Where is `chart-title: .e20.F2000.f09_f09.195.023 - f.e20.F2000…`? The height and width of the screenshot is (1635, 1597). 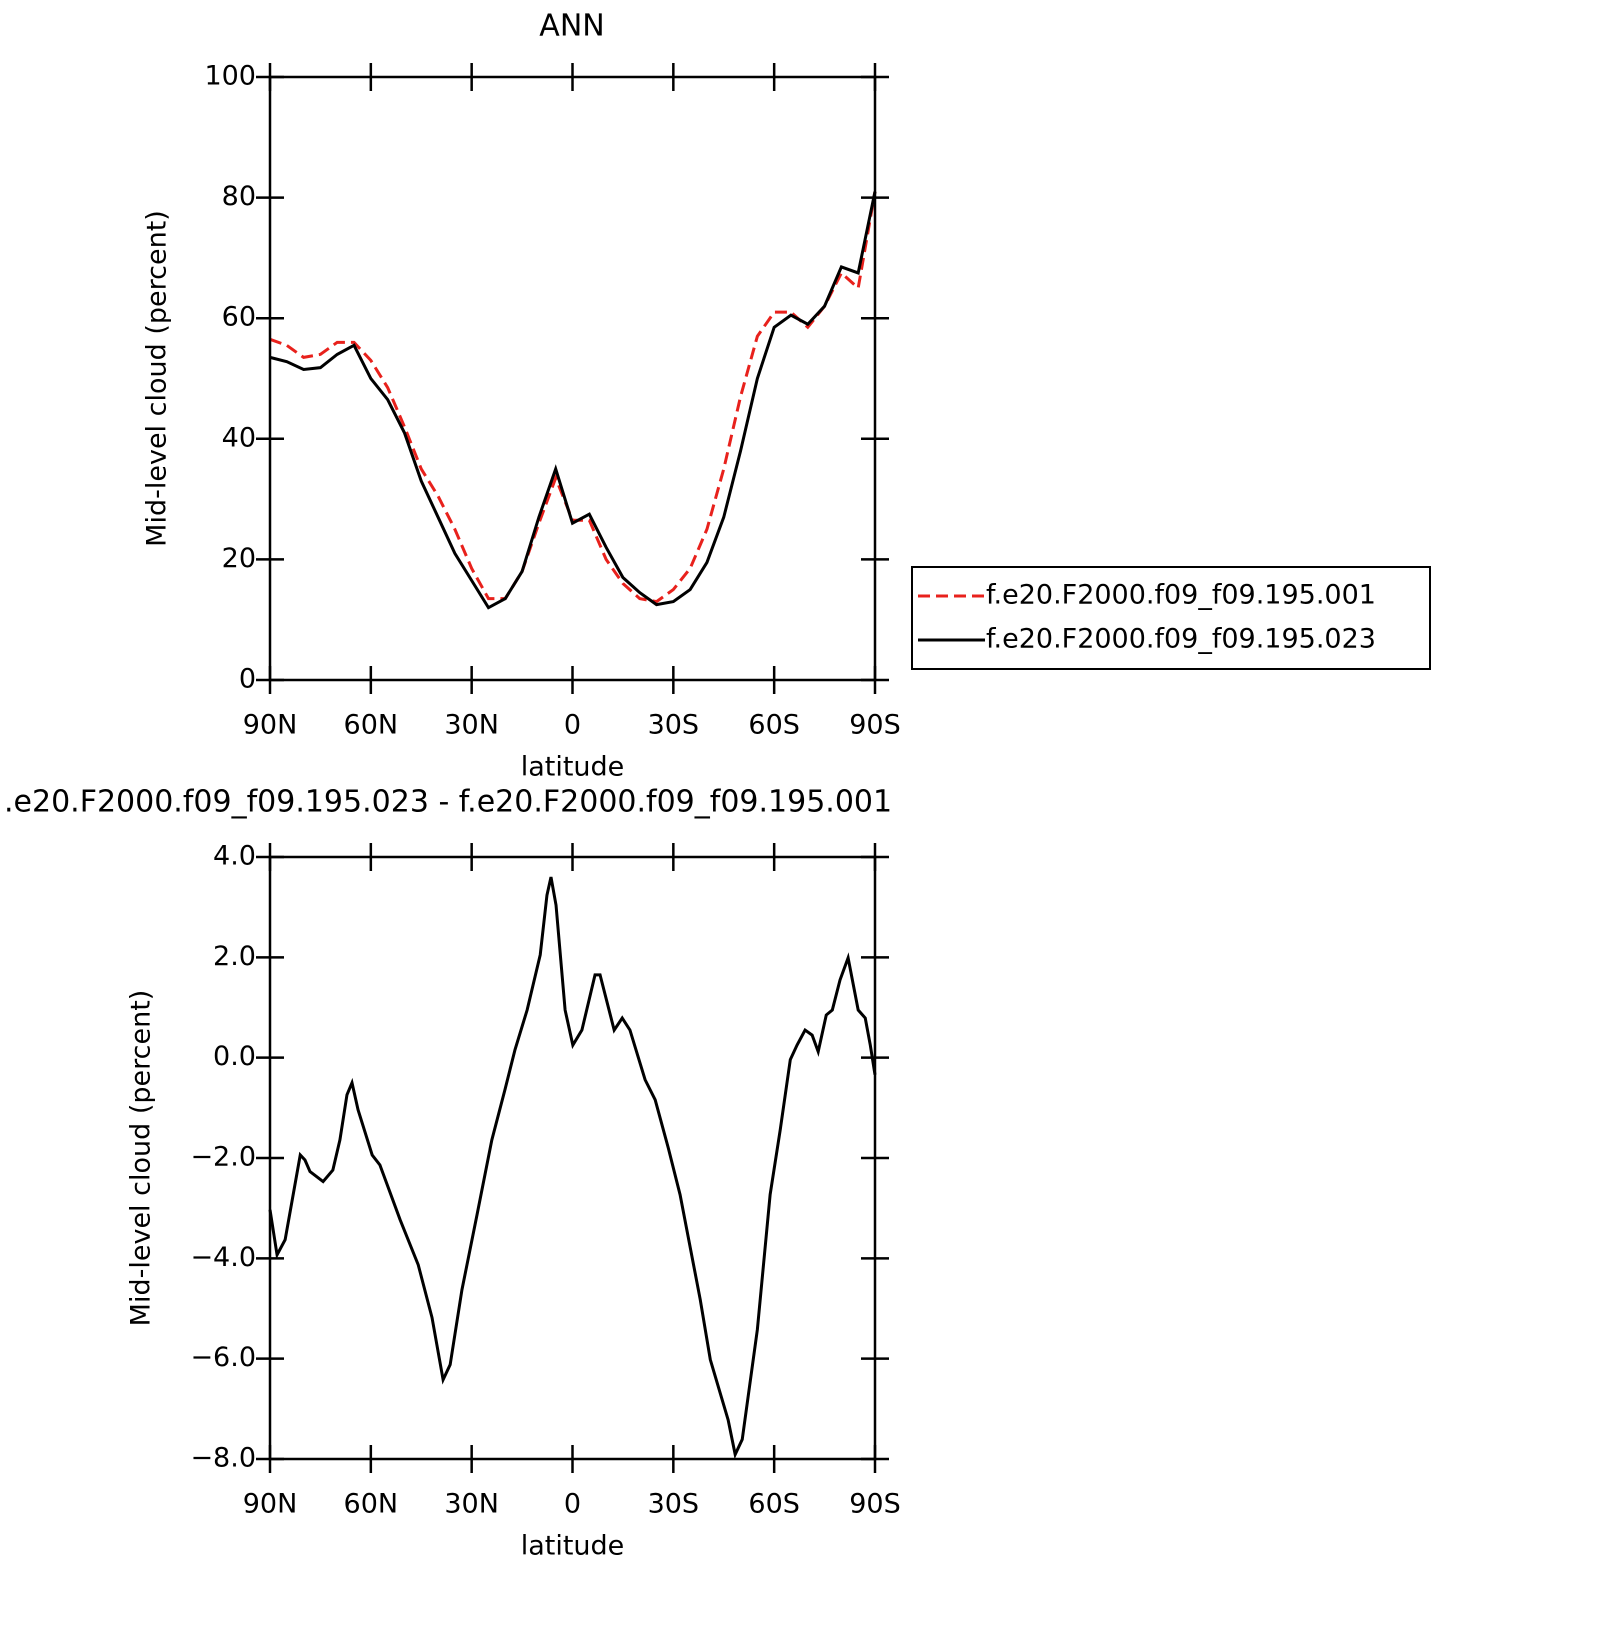
chart-title: .e20.F2000.f09_f09.195.023 - f.e20.F2000… is located at coordinates (448, 802).